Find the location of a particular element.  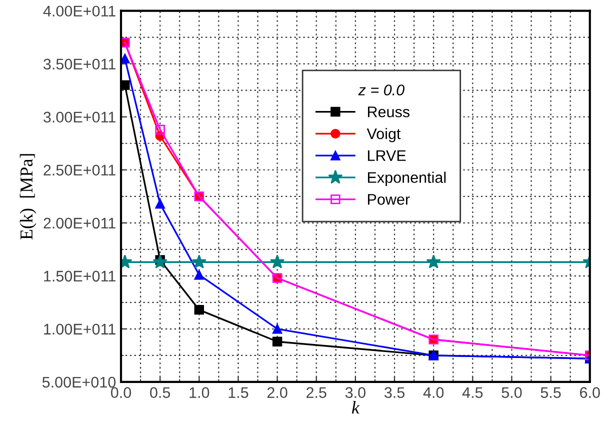

legend-title: z = 0.0 is located at coordinates (381, 90).